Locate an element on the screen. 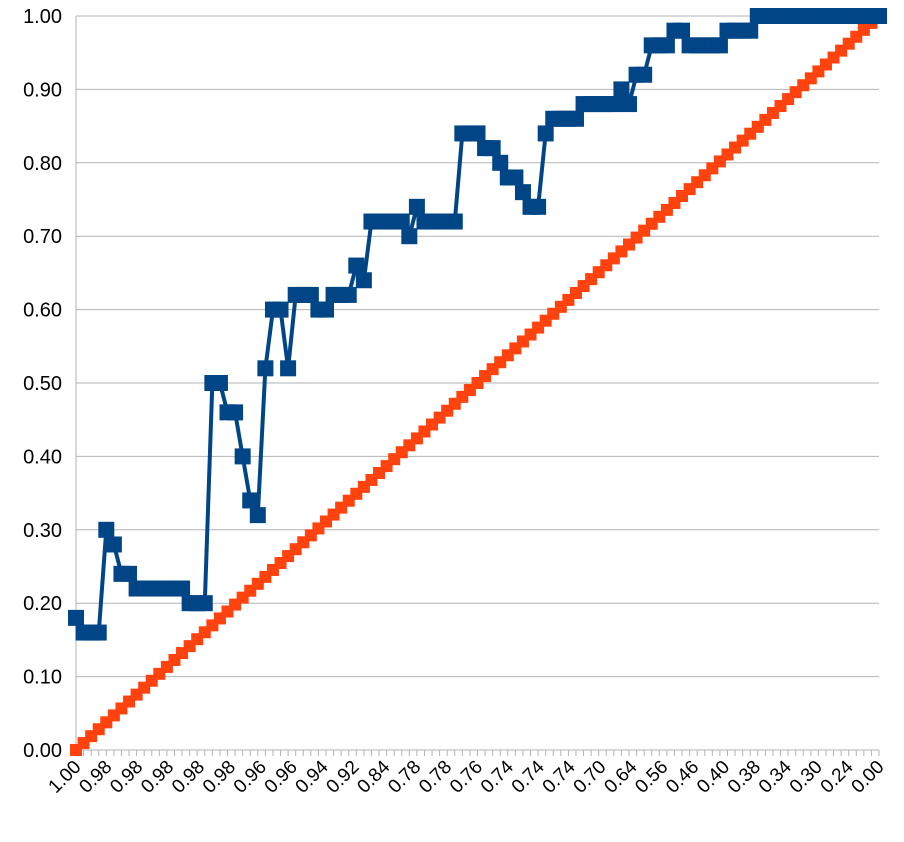  x-ticks is located at coordinates (477, 753).